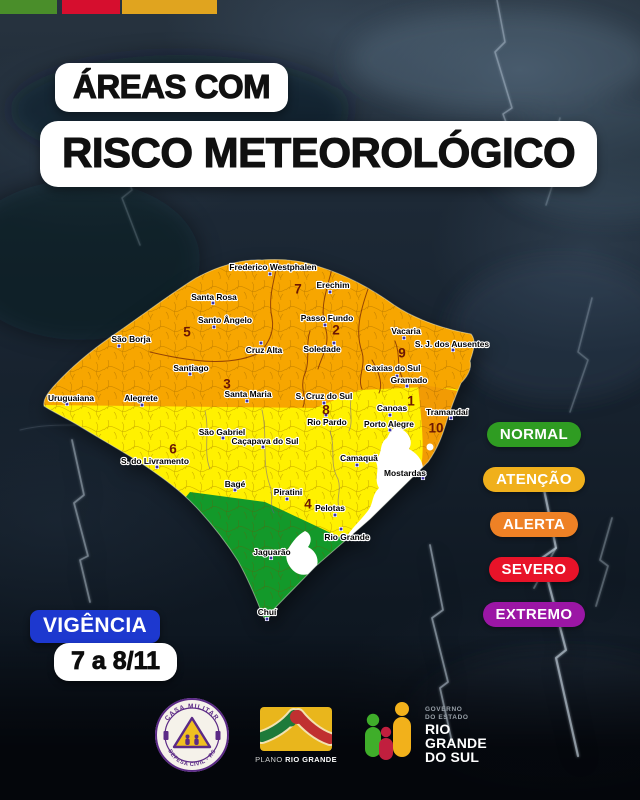  What do you see at coordinates (393, 368) in the screenshot?
I see `city-label: Caxias do Sul` at bounding box center [393, 368].